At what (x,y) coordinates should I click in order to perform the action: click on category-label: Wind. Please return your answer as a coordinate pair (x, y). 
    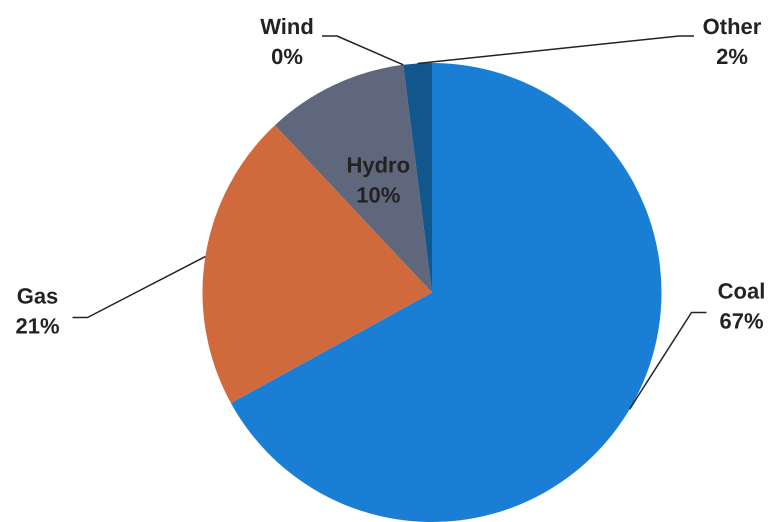
    Looking at the image, I should click on (287, 27).